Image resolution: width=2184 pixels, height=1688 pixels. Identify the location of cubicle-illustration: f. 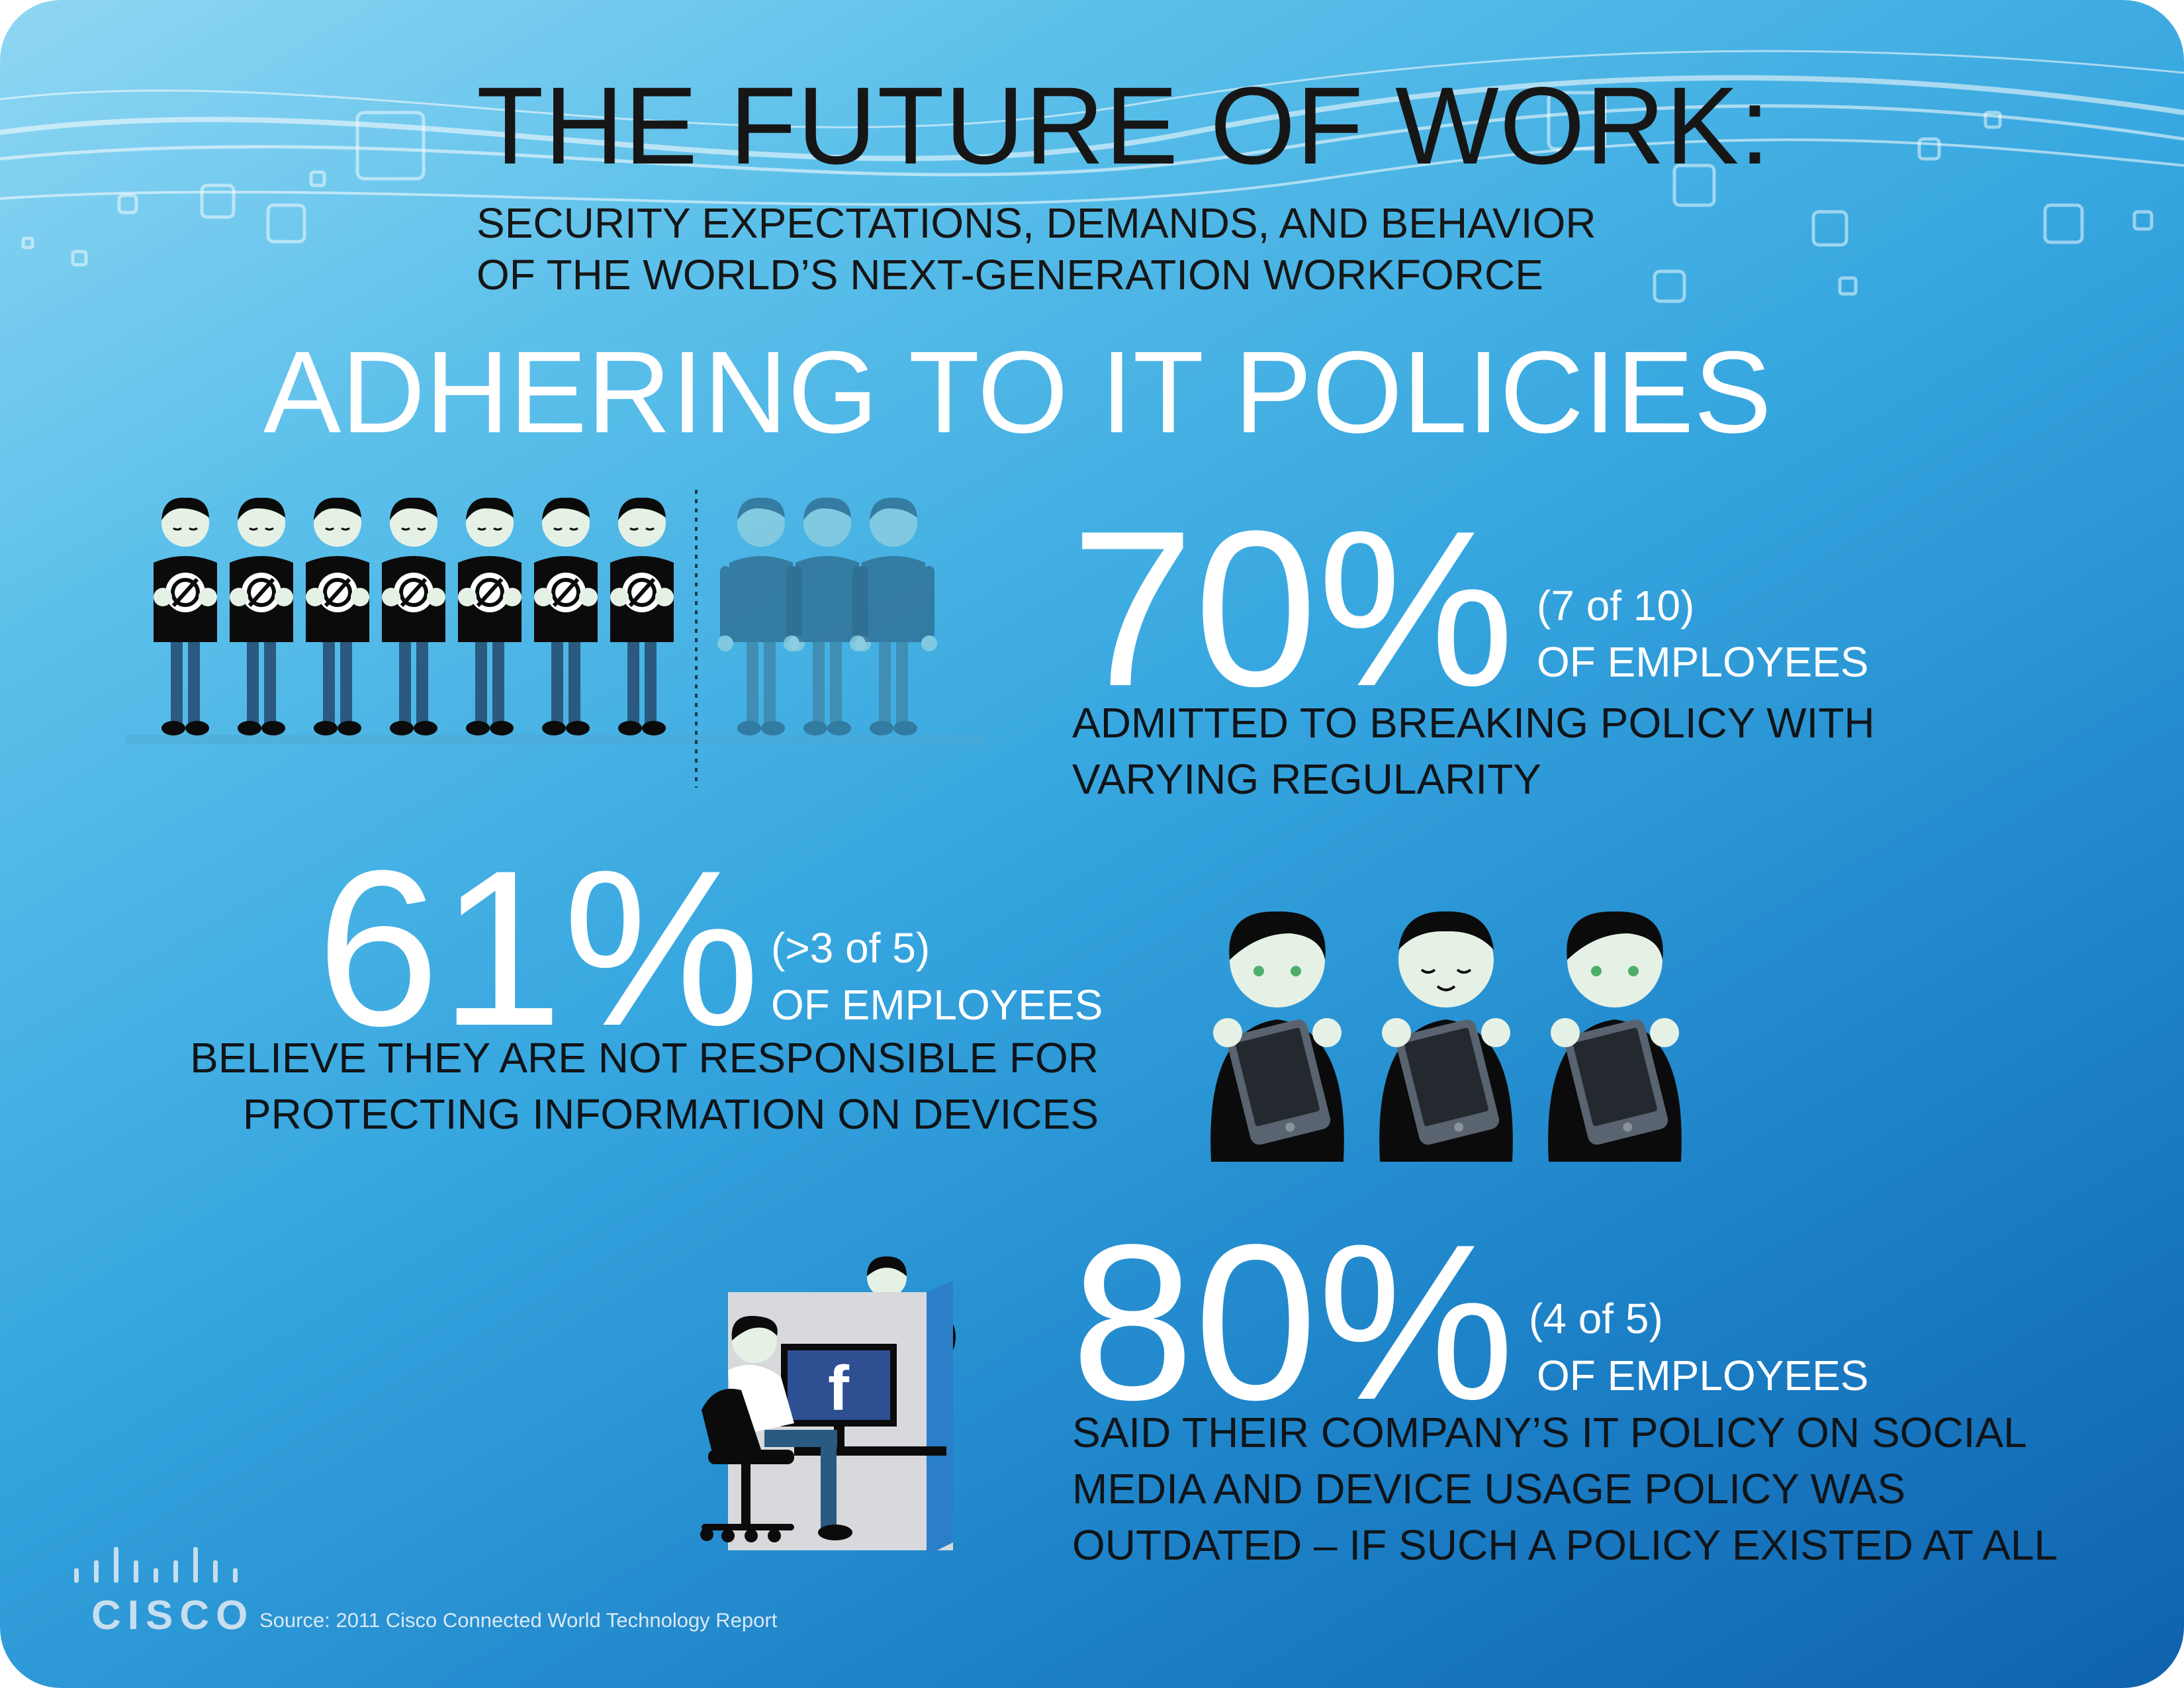
(828, 1406).